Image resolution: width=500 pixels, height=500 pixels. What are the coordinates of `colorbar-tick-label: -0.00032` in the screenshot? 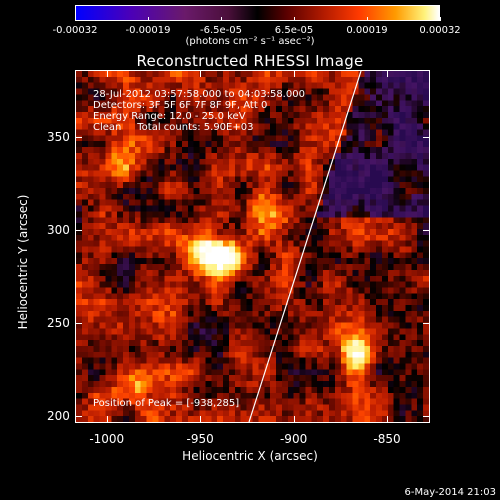 It's located at (75, 30).